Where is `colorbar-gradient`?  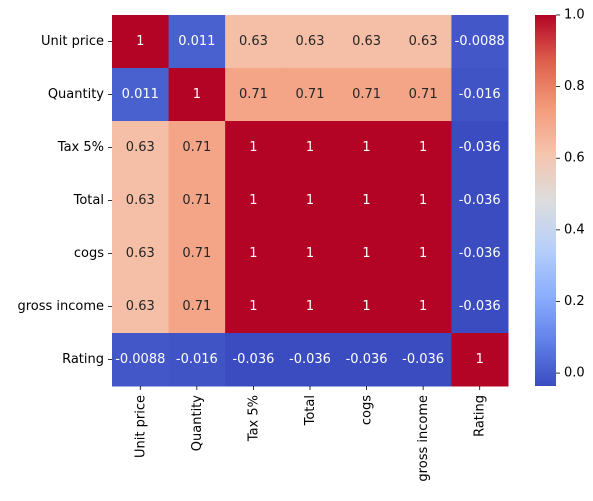 colorbar-gradient is located at coordinates (545, 200).